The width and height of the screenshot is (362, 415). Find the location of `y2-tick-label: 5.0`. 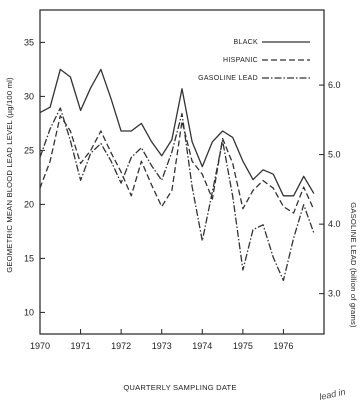

y2-tick-label: 5.0 is located at coordinates (334, 155).